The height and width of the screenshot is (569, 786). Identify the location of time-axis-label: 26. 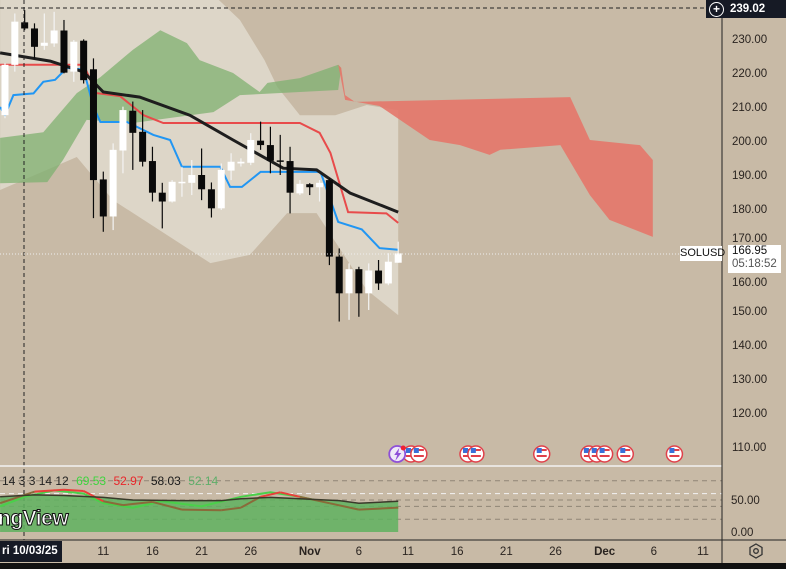
(555, 552).